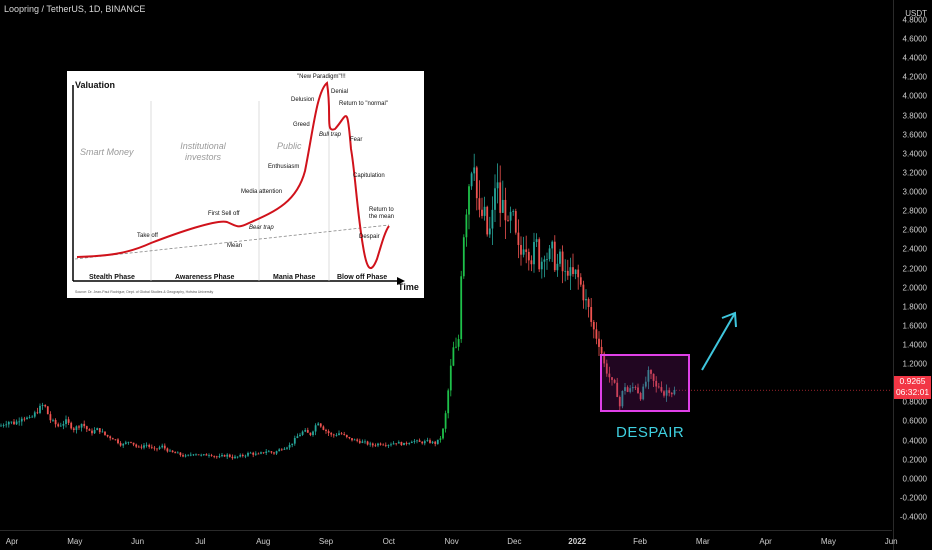 Image resolution: width=932 pixels, height=550 pixels. I want to click on label-return-to-normal: Return to "normal", so click(363, 104).